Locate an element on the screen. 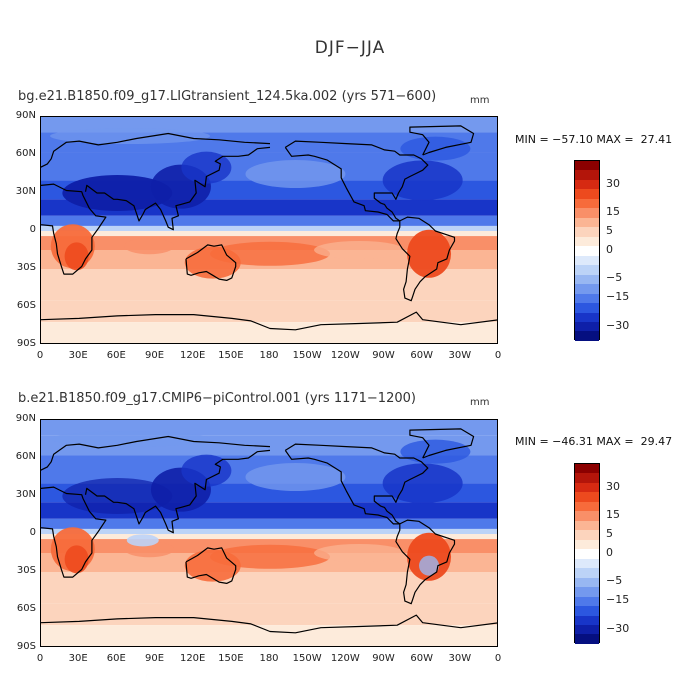 This screenshot has height=700, width=700. colorbar-label: 30 is located at coordinates (613, 486).